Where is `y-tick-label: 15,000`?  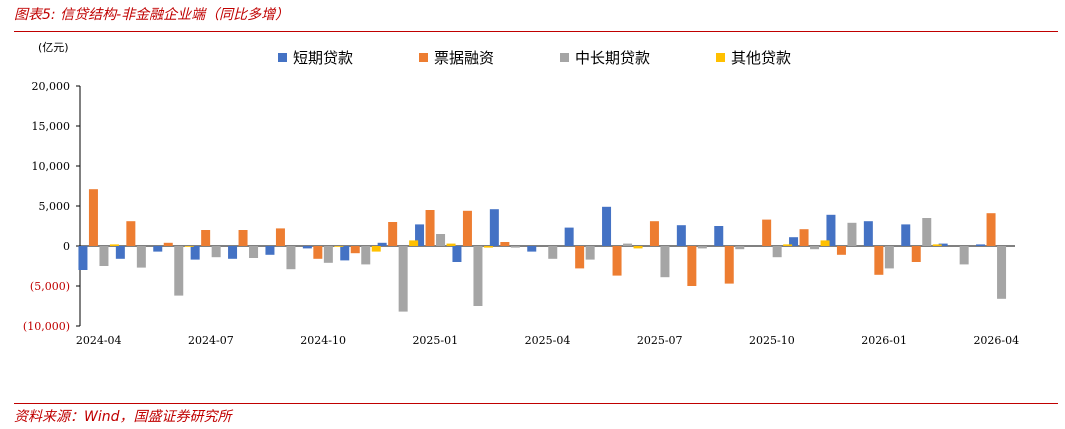
y-tick-label: 15,000 is located at coordinates (51, 126).